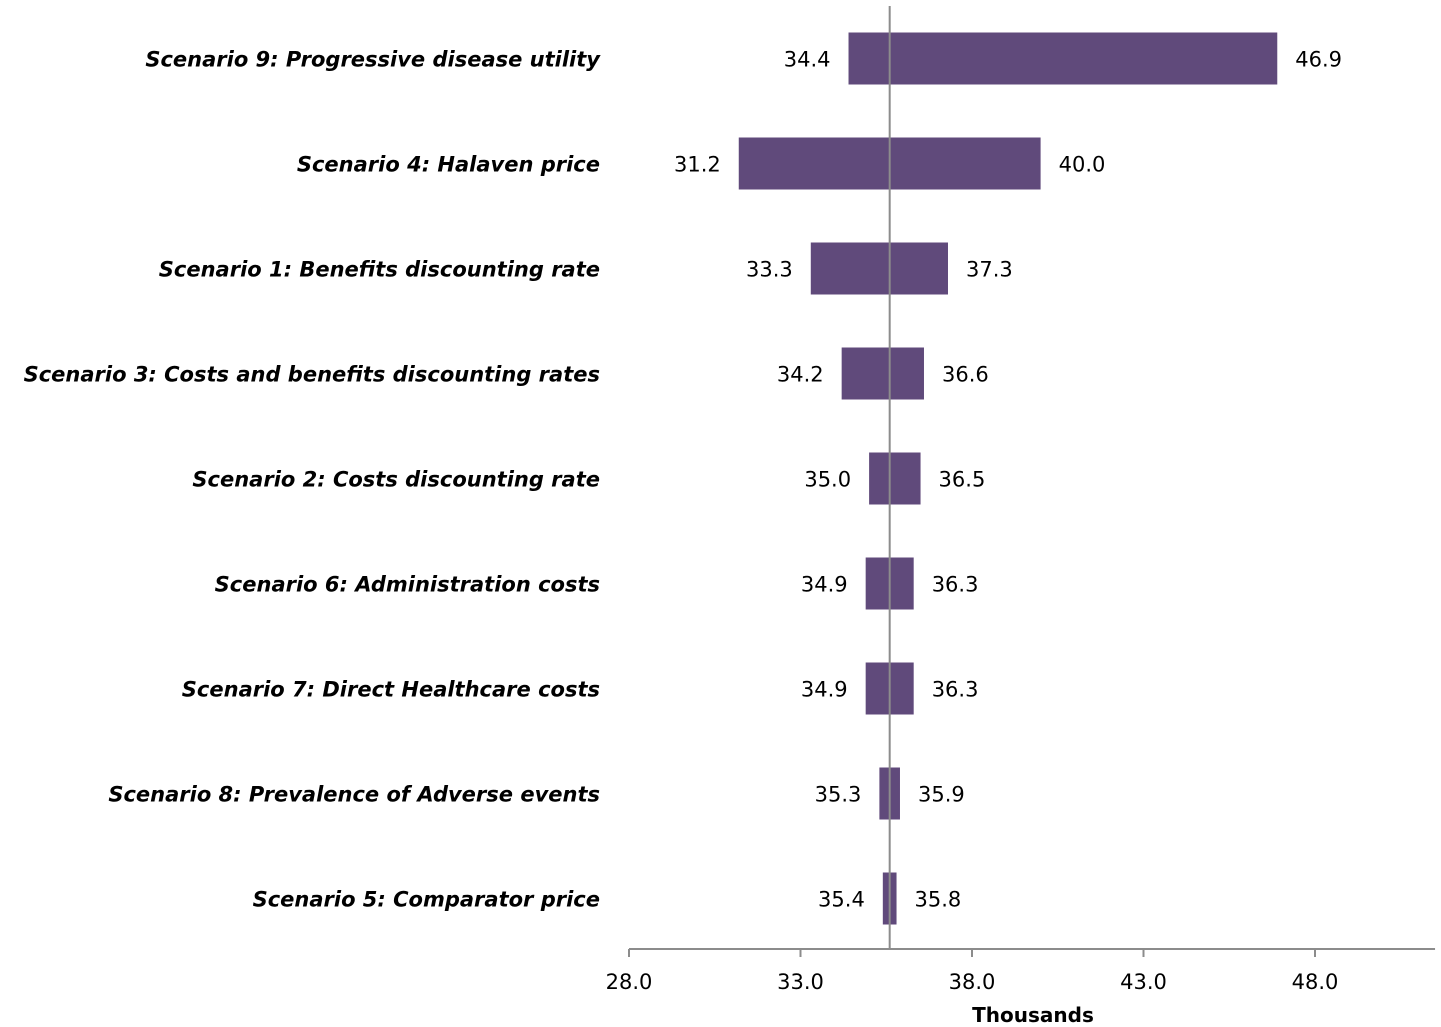 This screenshot has height=1027, width=1441. What do you see at coordinates (807, 60) in the screenshot?
I see `low-value-label: 34.4` at bounding box center [807, 60].